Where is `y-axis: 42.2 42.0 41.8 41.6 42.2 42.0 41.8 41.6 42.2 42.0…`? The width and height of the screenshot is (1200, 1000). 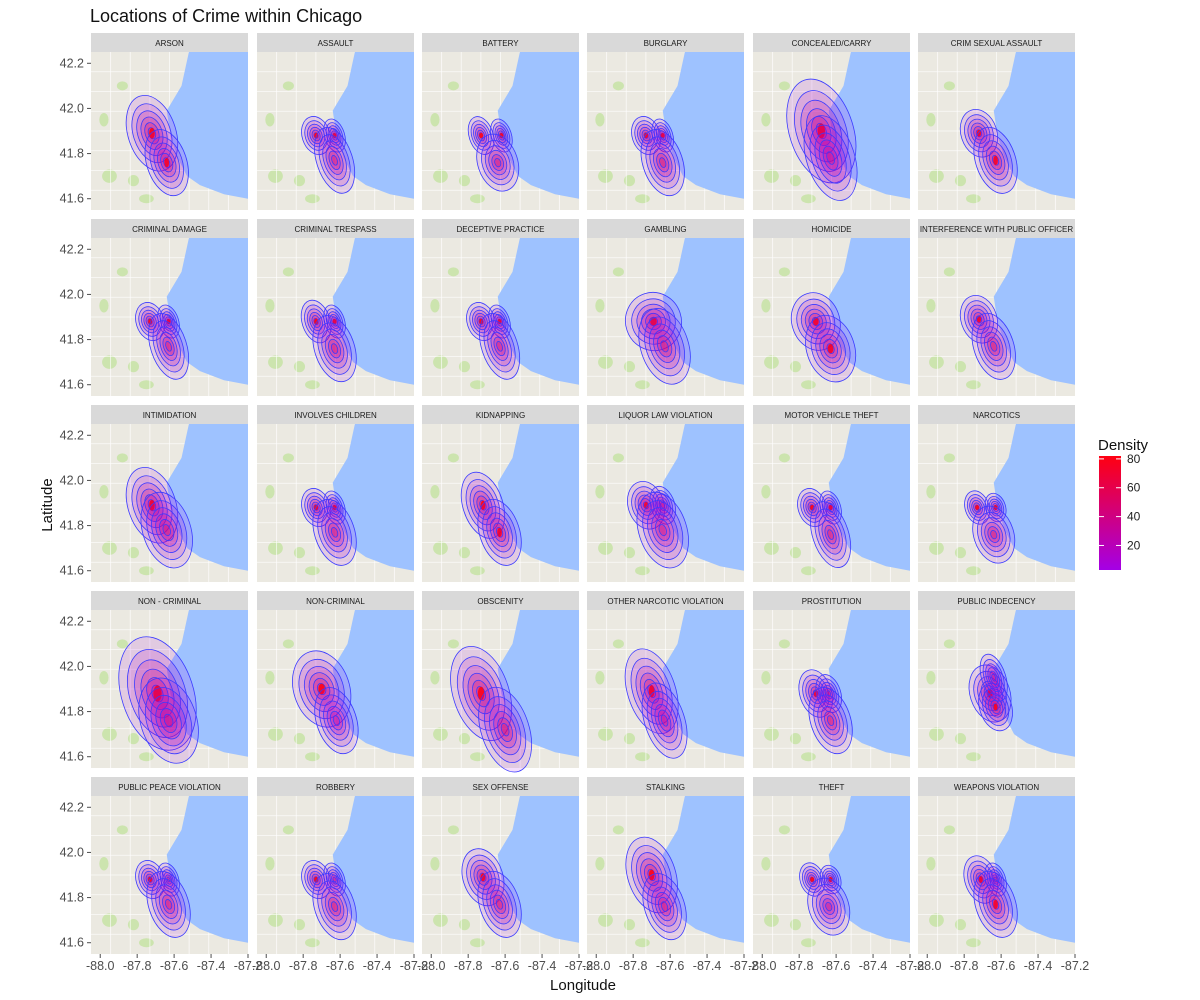 y-axis: 42.2 42.0 41.8 41.6 42.2 42.0 41.8 41.6 42.2 42.0… is located at coordinates (75, 503).